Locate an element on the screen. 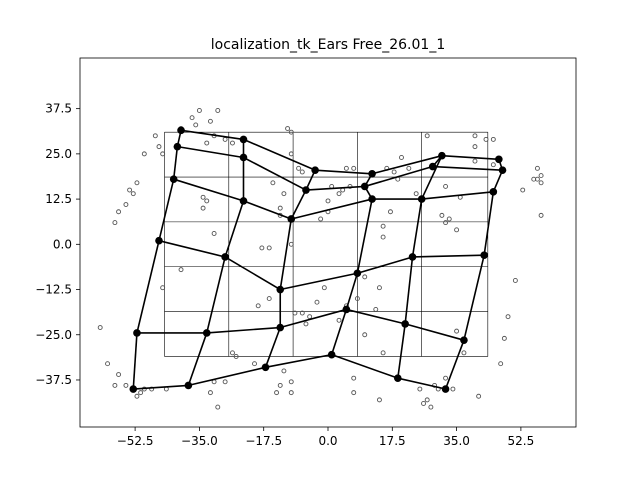  y-tick-label: 12.5 is located at coordinates (58, 199).